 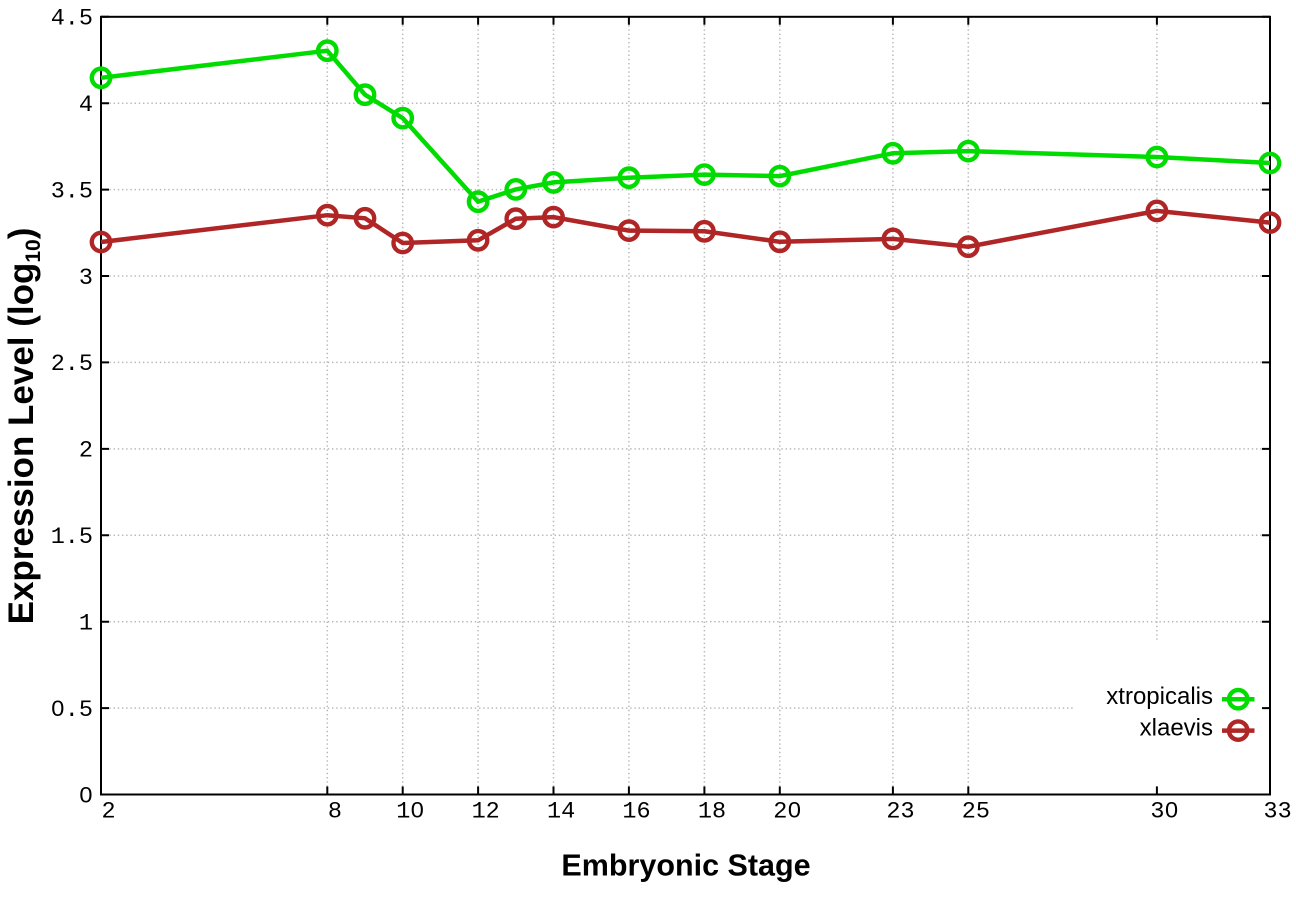 What do you see at coordinates (335, 811) in the screenshot?
I see `svg-text: 8` at bounding box center [335, 811].